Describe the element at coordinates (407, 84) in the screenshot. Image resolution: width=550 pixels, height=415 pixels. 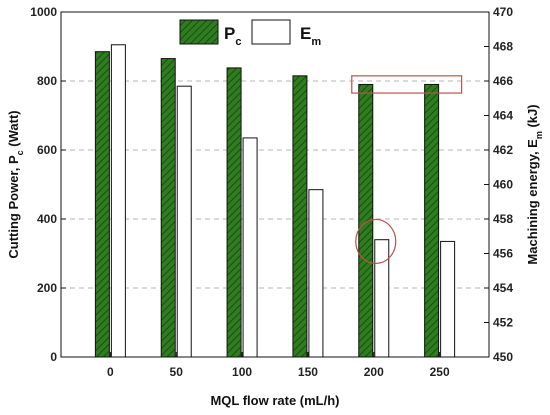
I see `highlight-rectangle` at that location.